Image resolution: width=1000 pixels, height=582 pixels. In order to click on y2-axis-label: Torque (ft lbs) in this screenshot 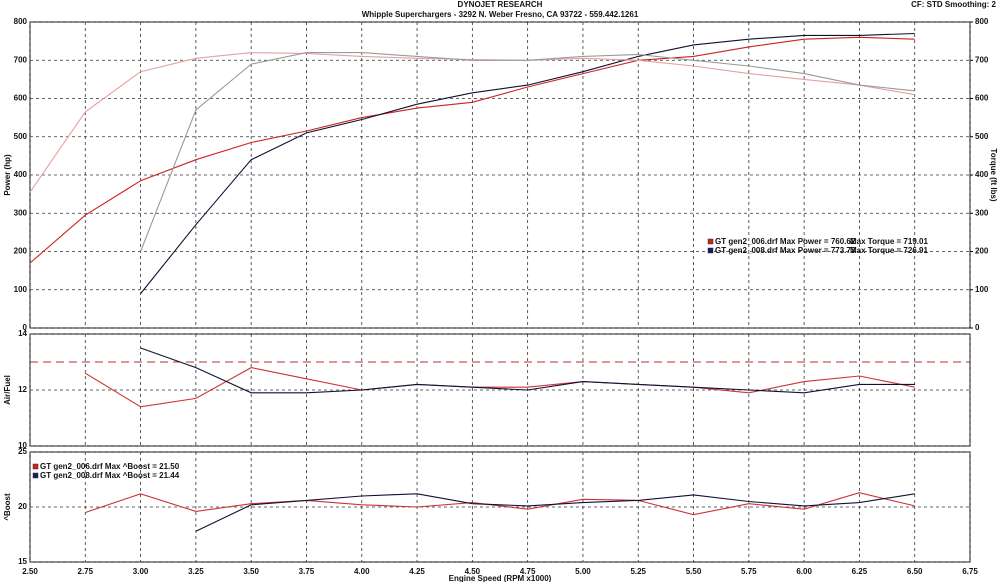, I will do `click(993, 175)`.